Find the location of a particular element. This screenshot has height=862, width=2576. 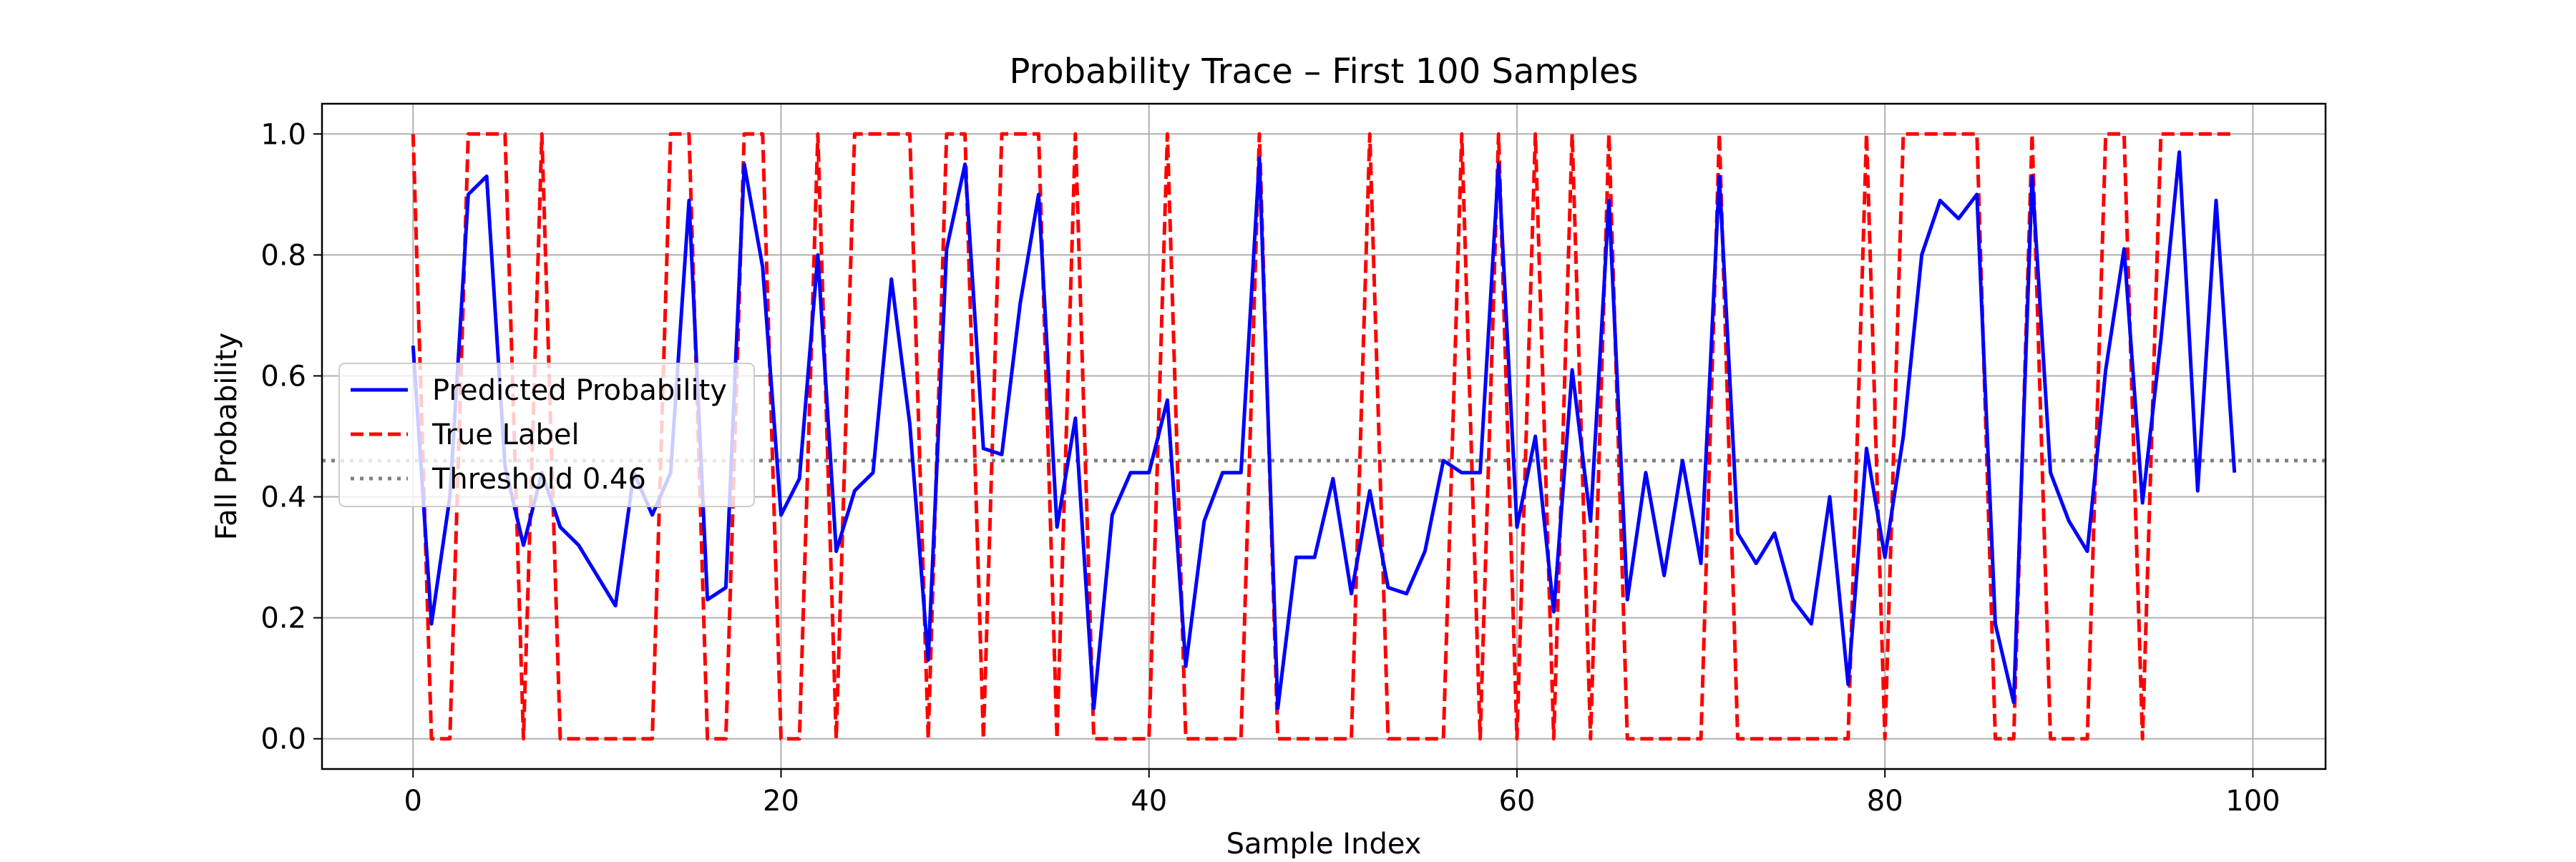

chart-title: Probability Trace – First 100 Samples is located at coordinates (1324, 72).